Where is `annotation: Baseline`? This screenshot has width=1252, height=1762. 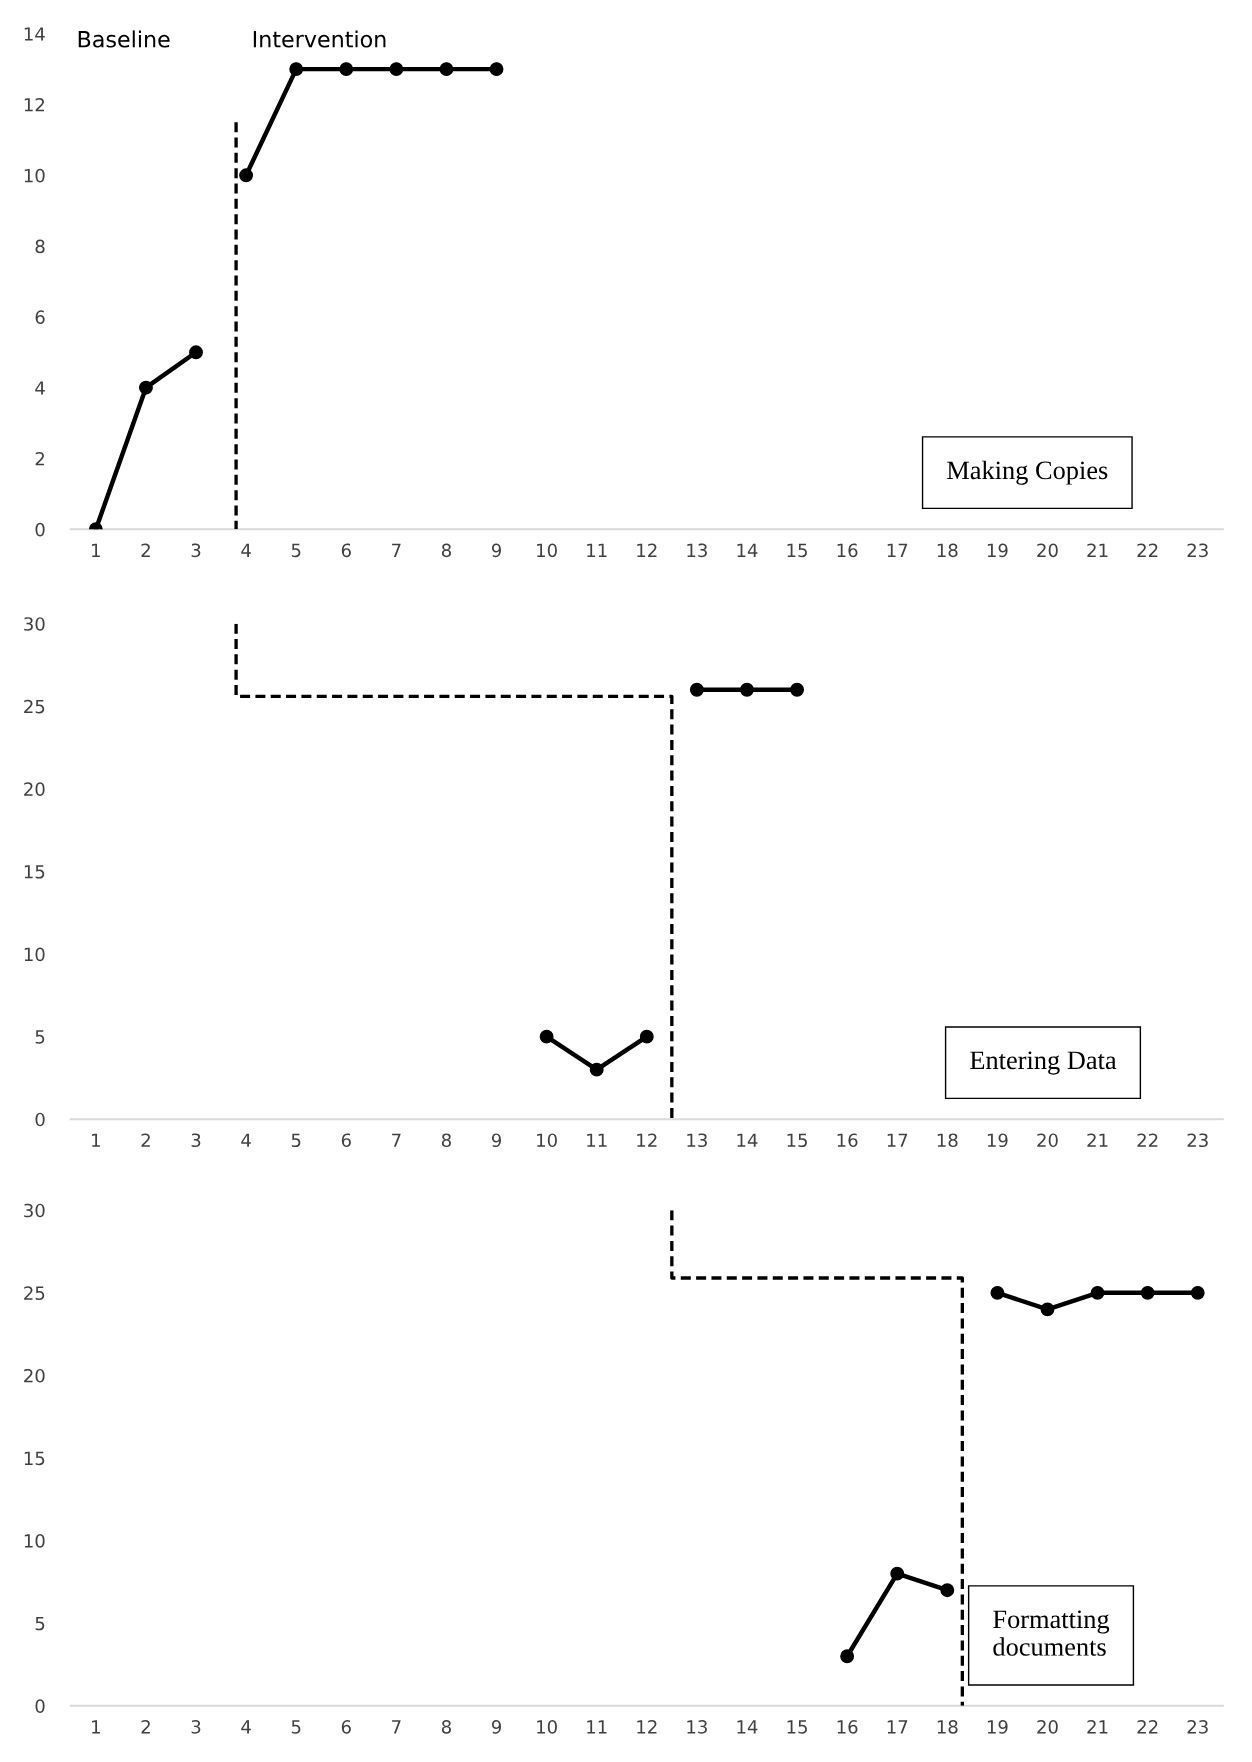
annotation: Baseline is located at coordinates (124, 39).